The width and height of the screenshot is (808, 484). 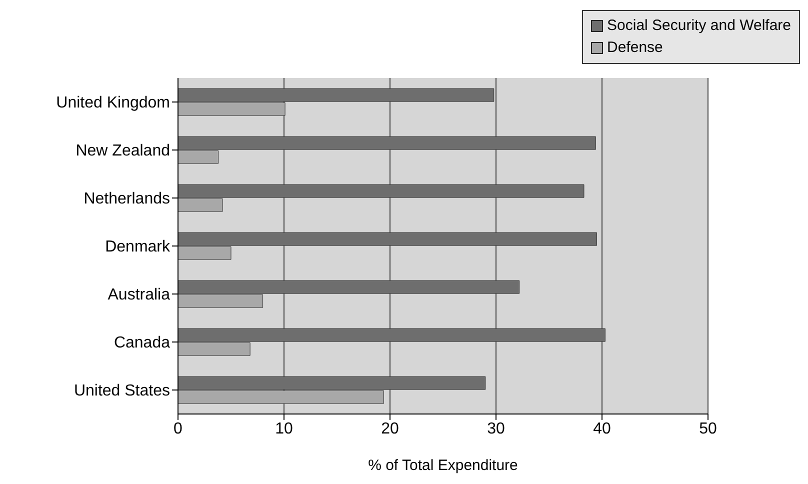 What do you see at coordinates (708, 429) in the screenshot?
I see `x-tick-label: 50` at bounding box center [708, 429].